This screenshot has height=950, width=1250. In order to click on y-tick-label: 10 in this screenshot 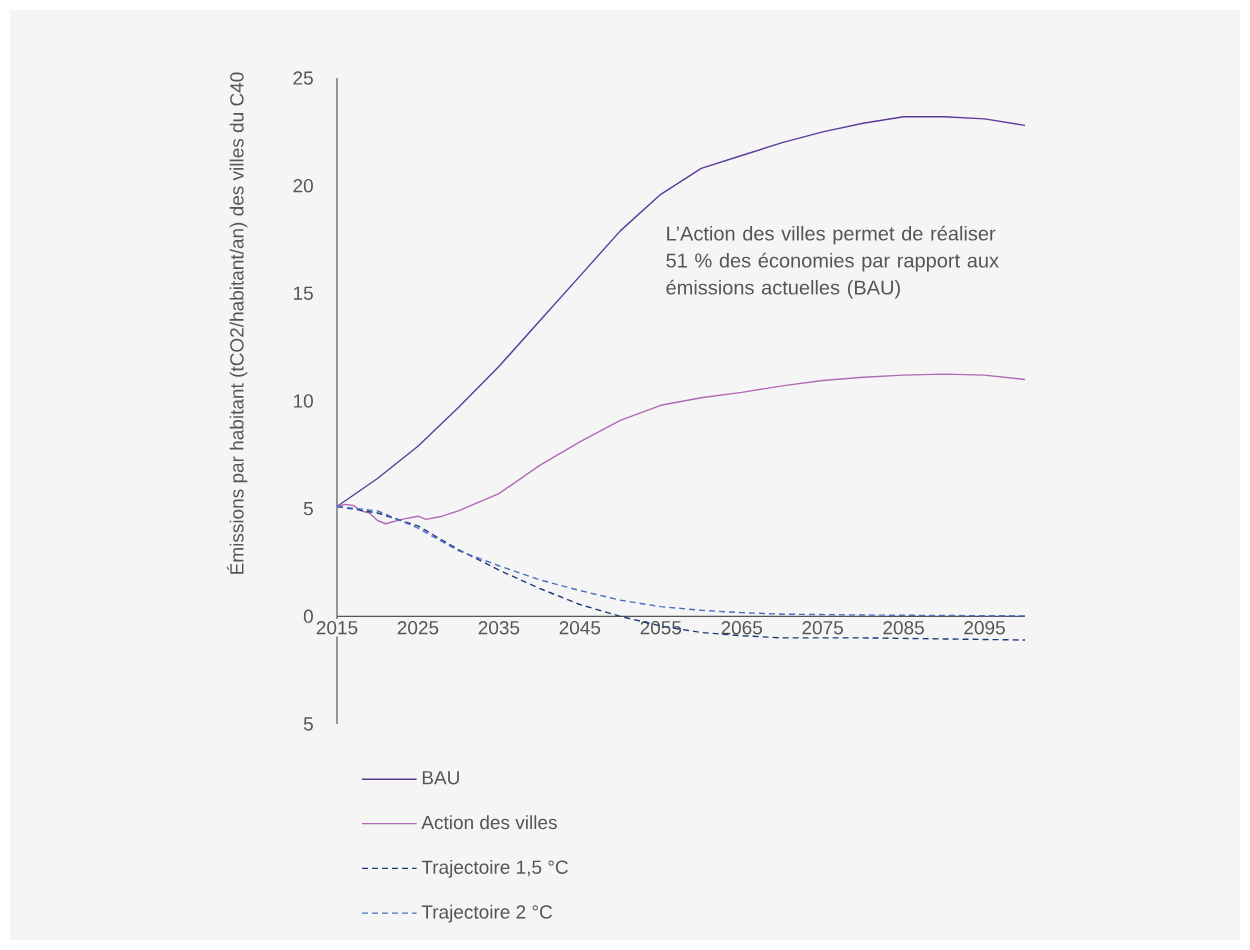, I will do `click(303, 401)`.